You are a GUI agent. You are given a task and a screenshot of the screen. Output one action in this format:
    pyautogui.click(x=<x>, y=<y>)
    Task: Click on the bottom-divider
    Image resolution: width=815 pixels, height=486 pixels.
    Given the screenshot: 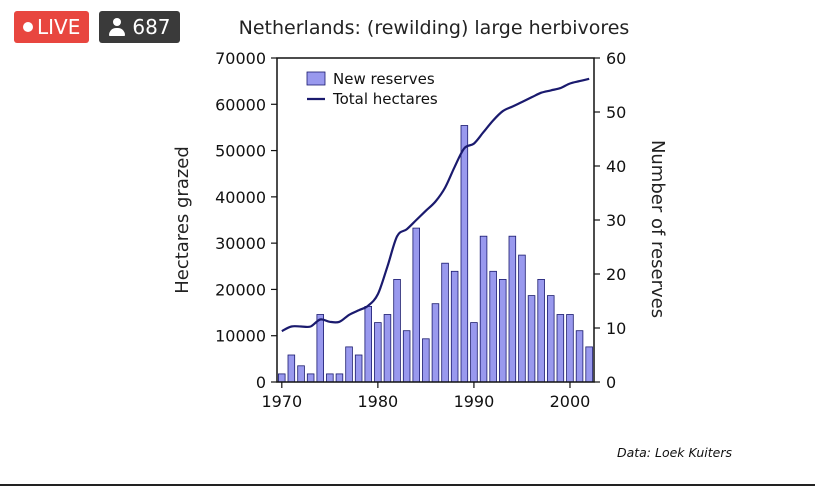 What is the action you would take?
    pyautogui.click(x=407, y=485)
    